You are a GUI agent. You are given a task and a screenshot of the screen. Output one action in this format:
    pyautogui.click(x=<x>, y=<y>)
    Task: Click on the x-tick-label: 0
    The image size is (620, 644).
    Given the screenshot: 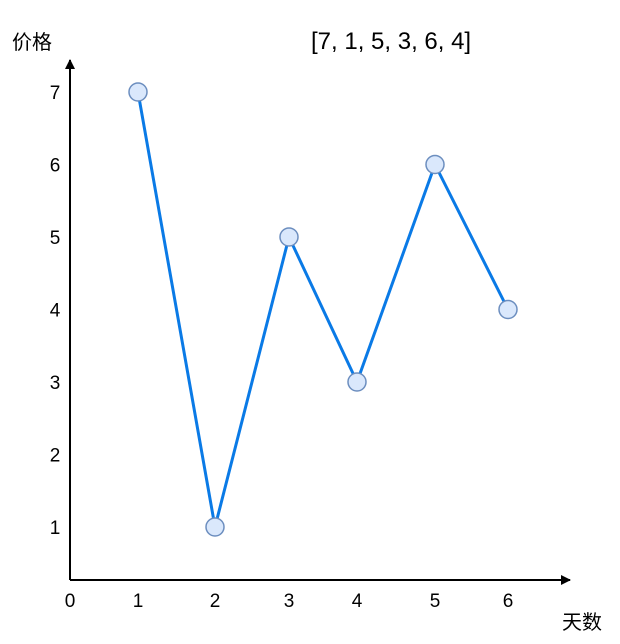 What is the action you would take?
    pyautogui.click(x=70, y=601)
    